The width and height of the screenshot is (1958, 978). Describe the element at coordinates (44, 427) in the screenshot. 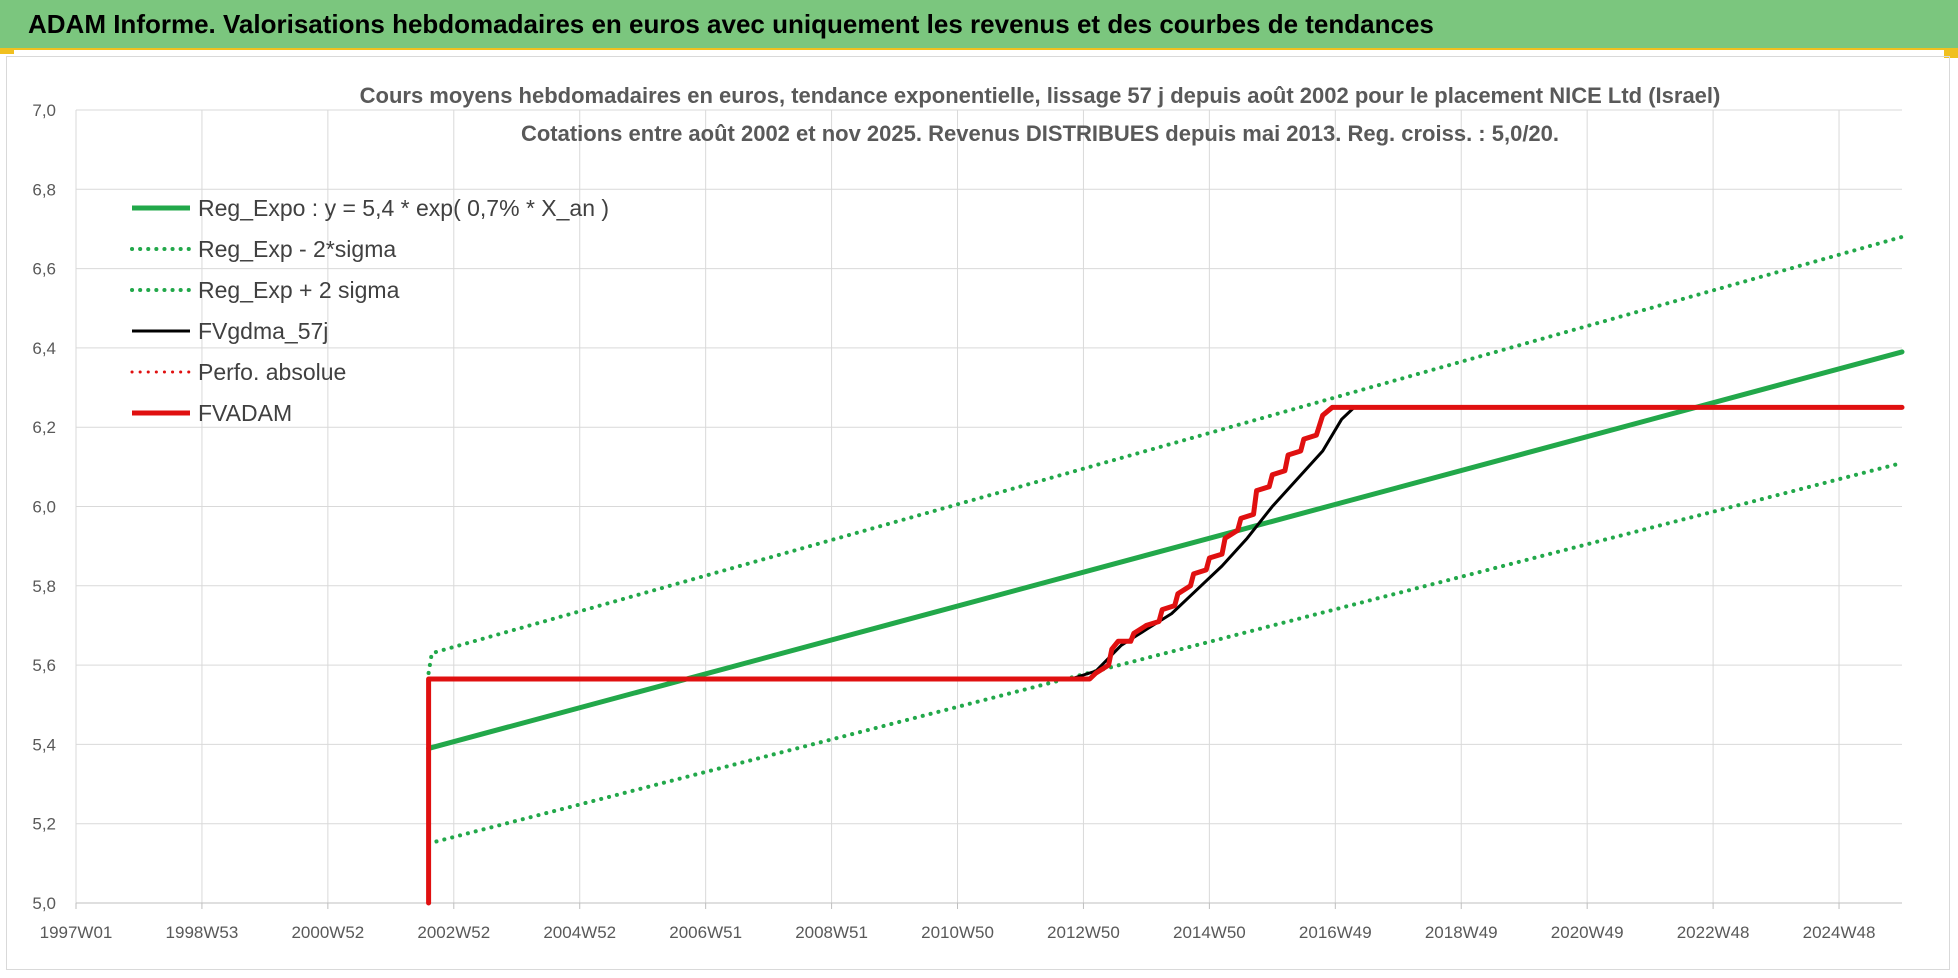

I see `y-tick-label: 6,2` at that location.